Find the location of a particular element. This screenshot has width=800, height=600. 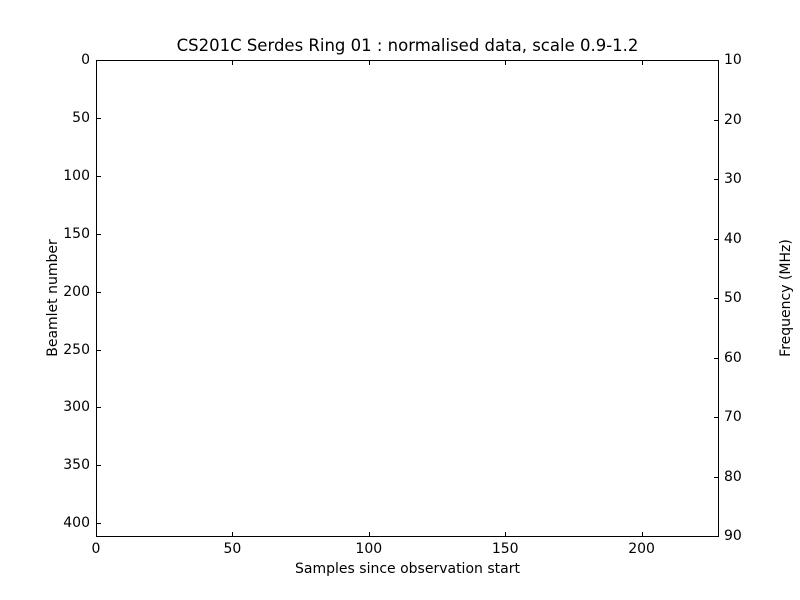

y-right-tick-label: 50 is located at coordinates (733, 298).